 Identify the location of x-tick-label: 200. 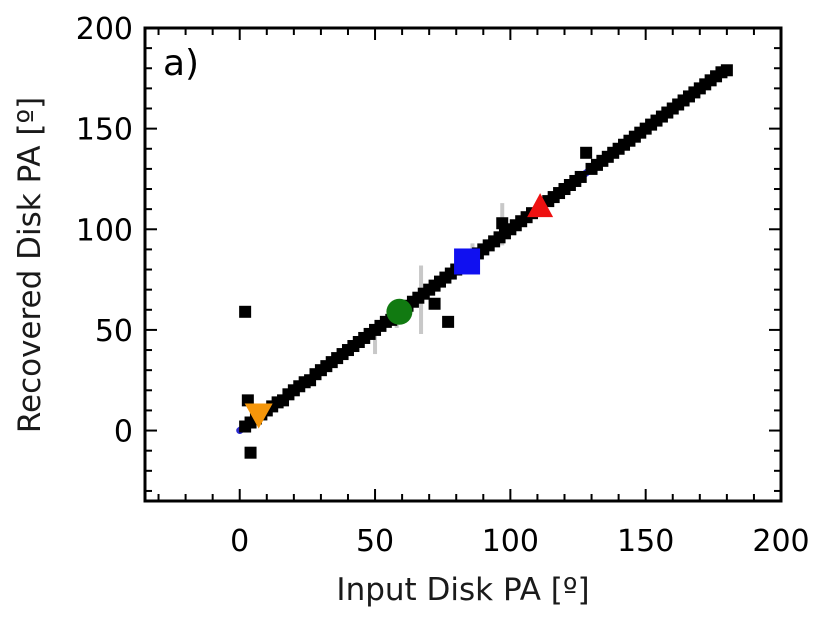
(780, 541).